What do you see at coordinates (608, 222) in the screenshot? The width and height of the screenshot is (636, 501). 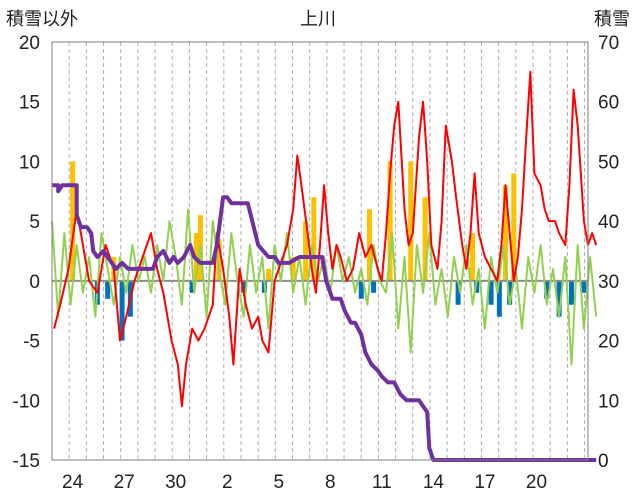 I see `right-tick-label: 40` at bounding box center [608, 222].